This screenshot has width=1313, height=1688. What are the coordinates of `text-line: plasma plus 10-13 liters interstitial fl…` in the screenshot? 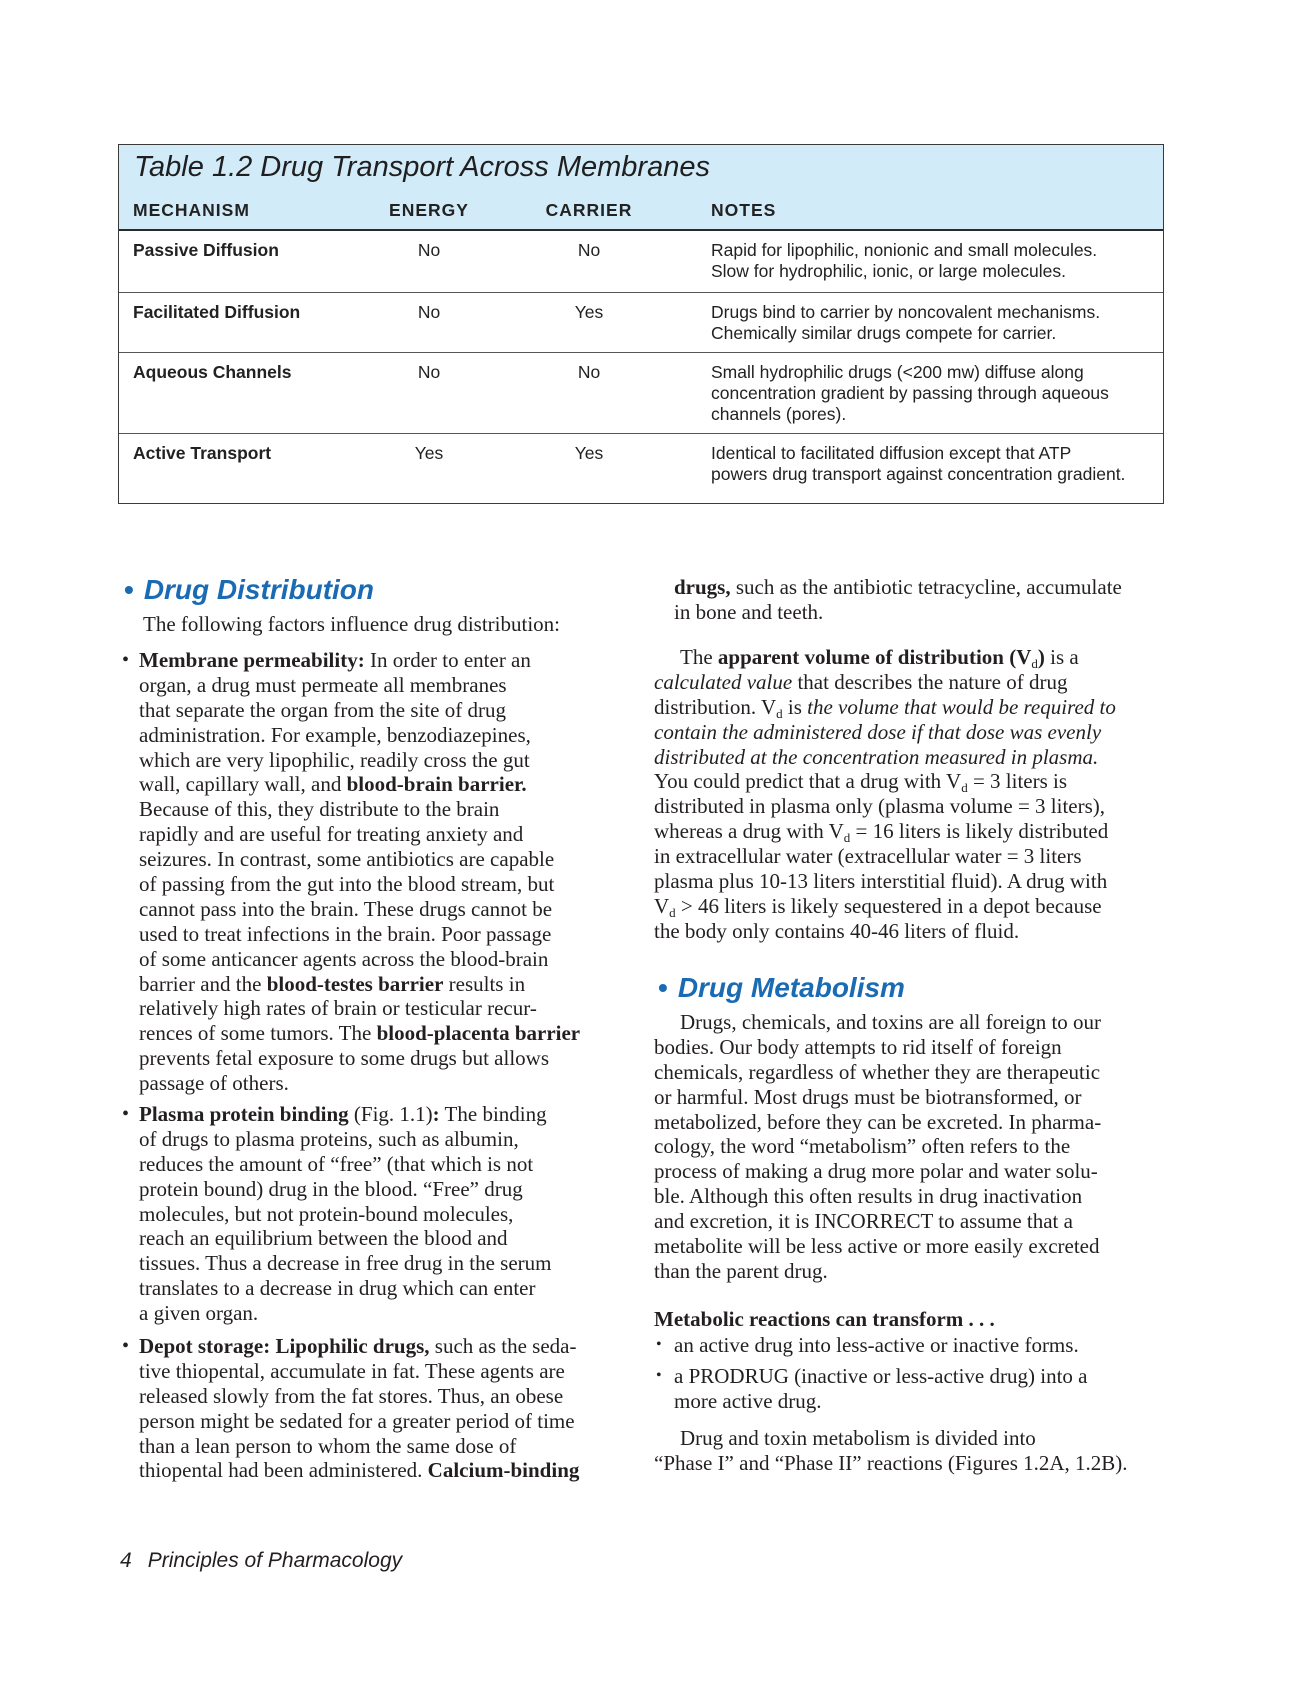 It's located at (885, 881).